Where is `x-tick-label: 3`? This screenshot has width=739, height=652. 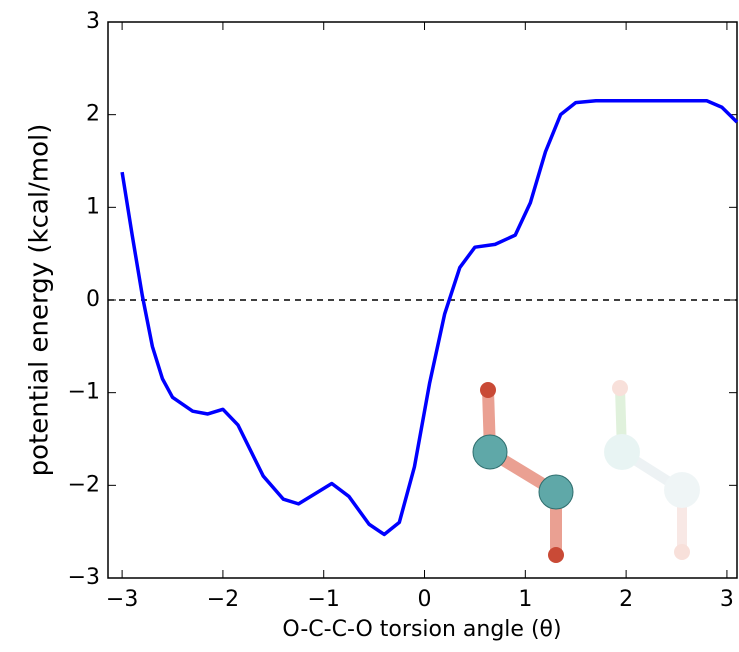
x-tick-label: 3 is located at coordinates (727, 599).